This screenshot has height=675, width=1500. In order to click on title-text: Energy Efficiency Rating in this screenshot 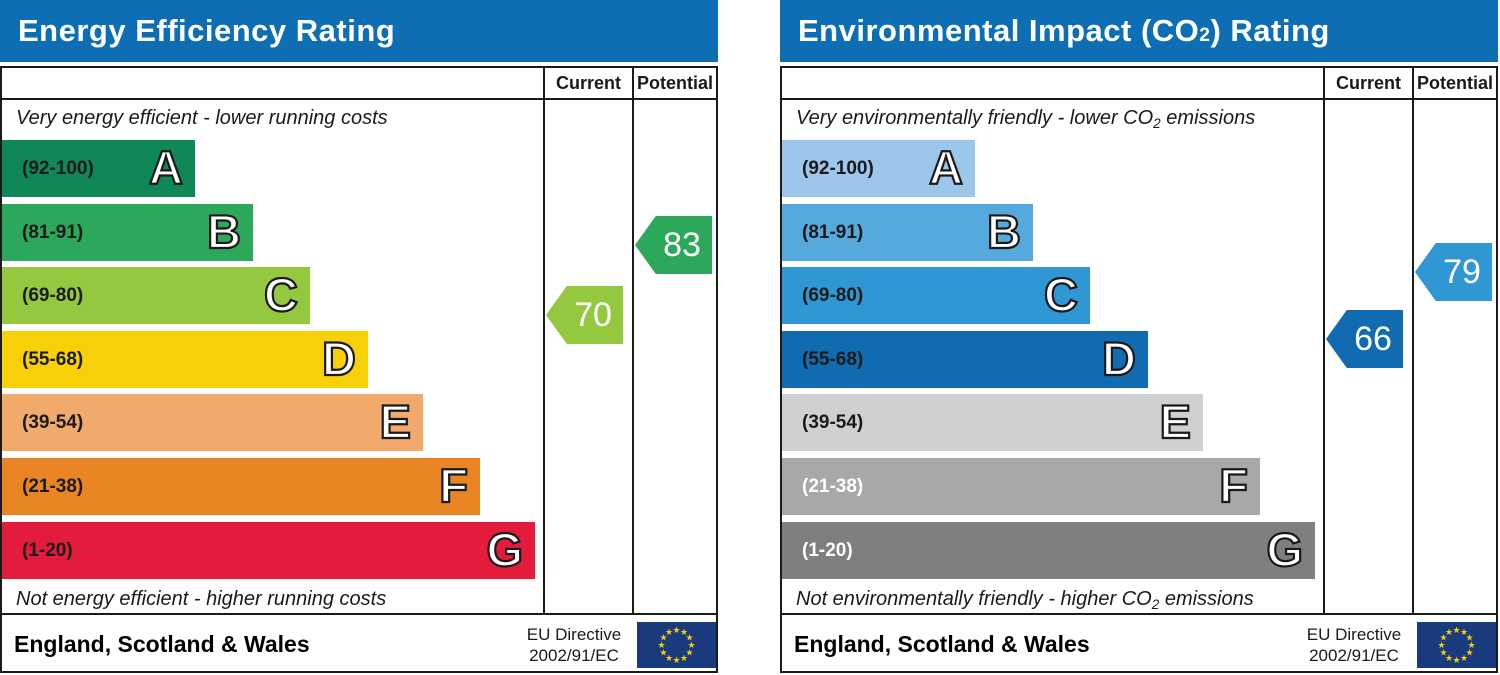, I will do `click(207, 30)`.